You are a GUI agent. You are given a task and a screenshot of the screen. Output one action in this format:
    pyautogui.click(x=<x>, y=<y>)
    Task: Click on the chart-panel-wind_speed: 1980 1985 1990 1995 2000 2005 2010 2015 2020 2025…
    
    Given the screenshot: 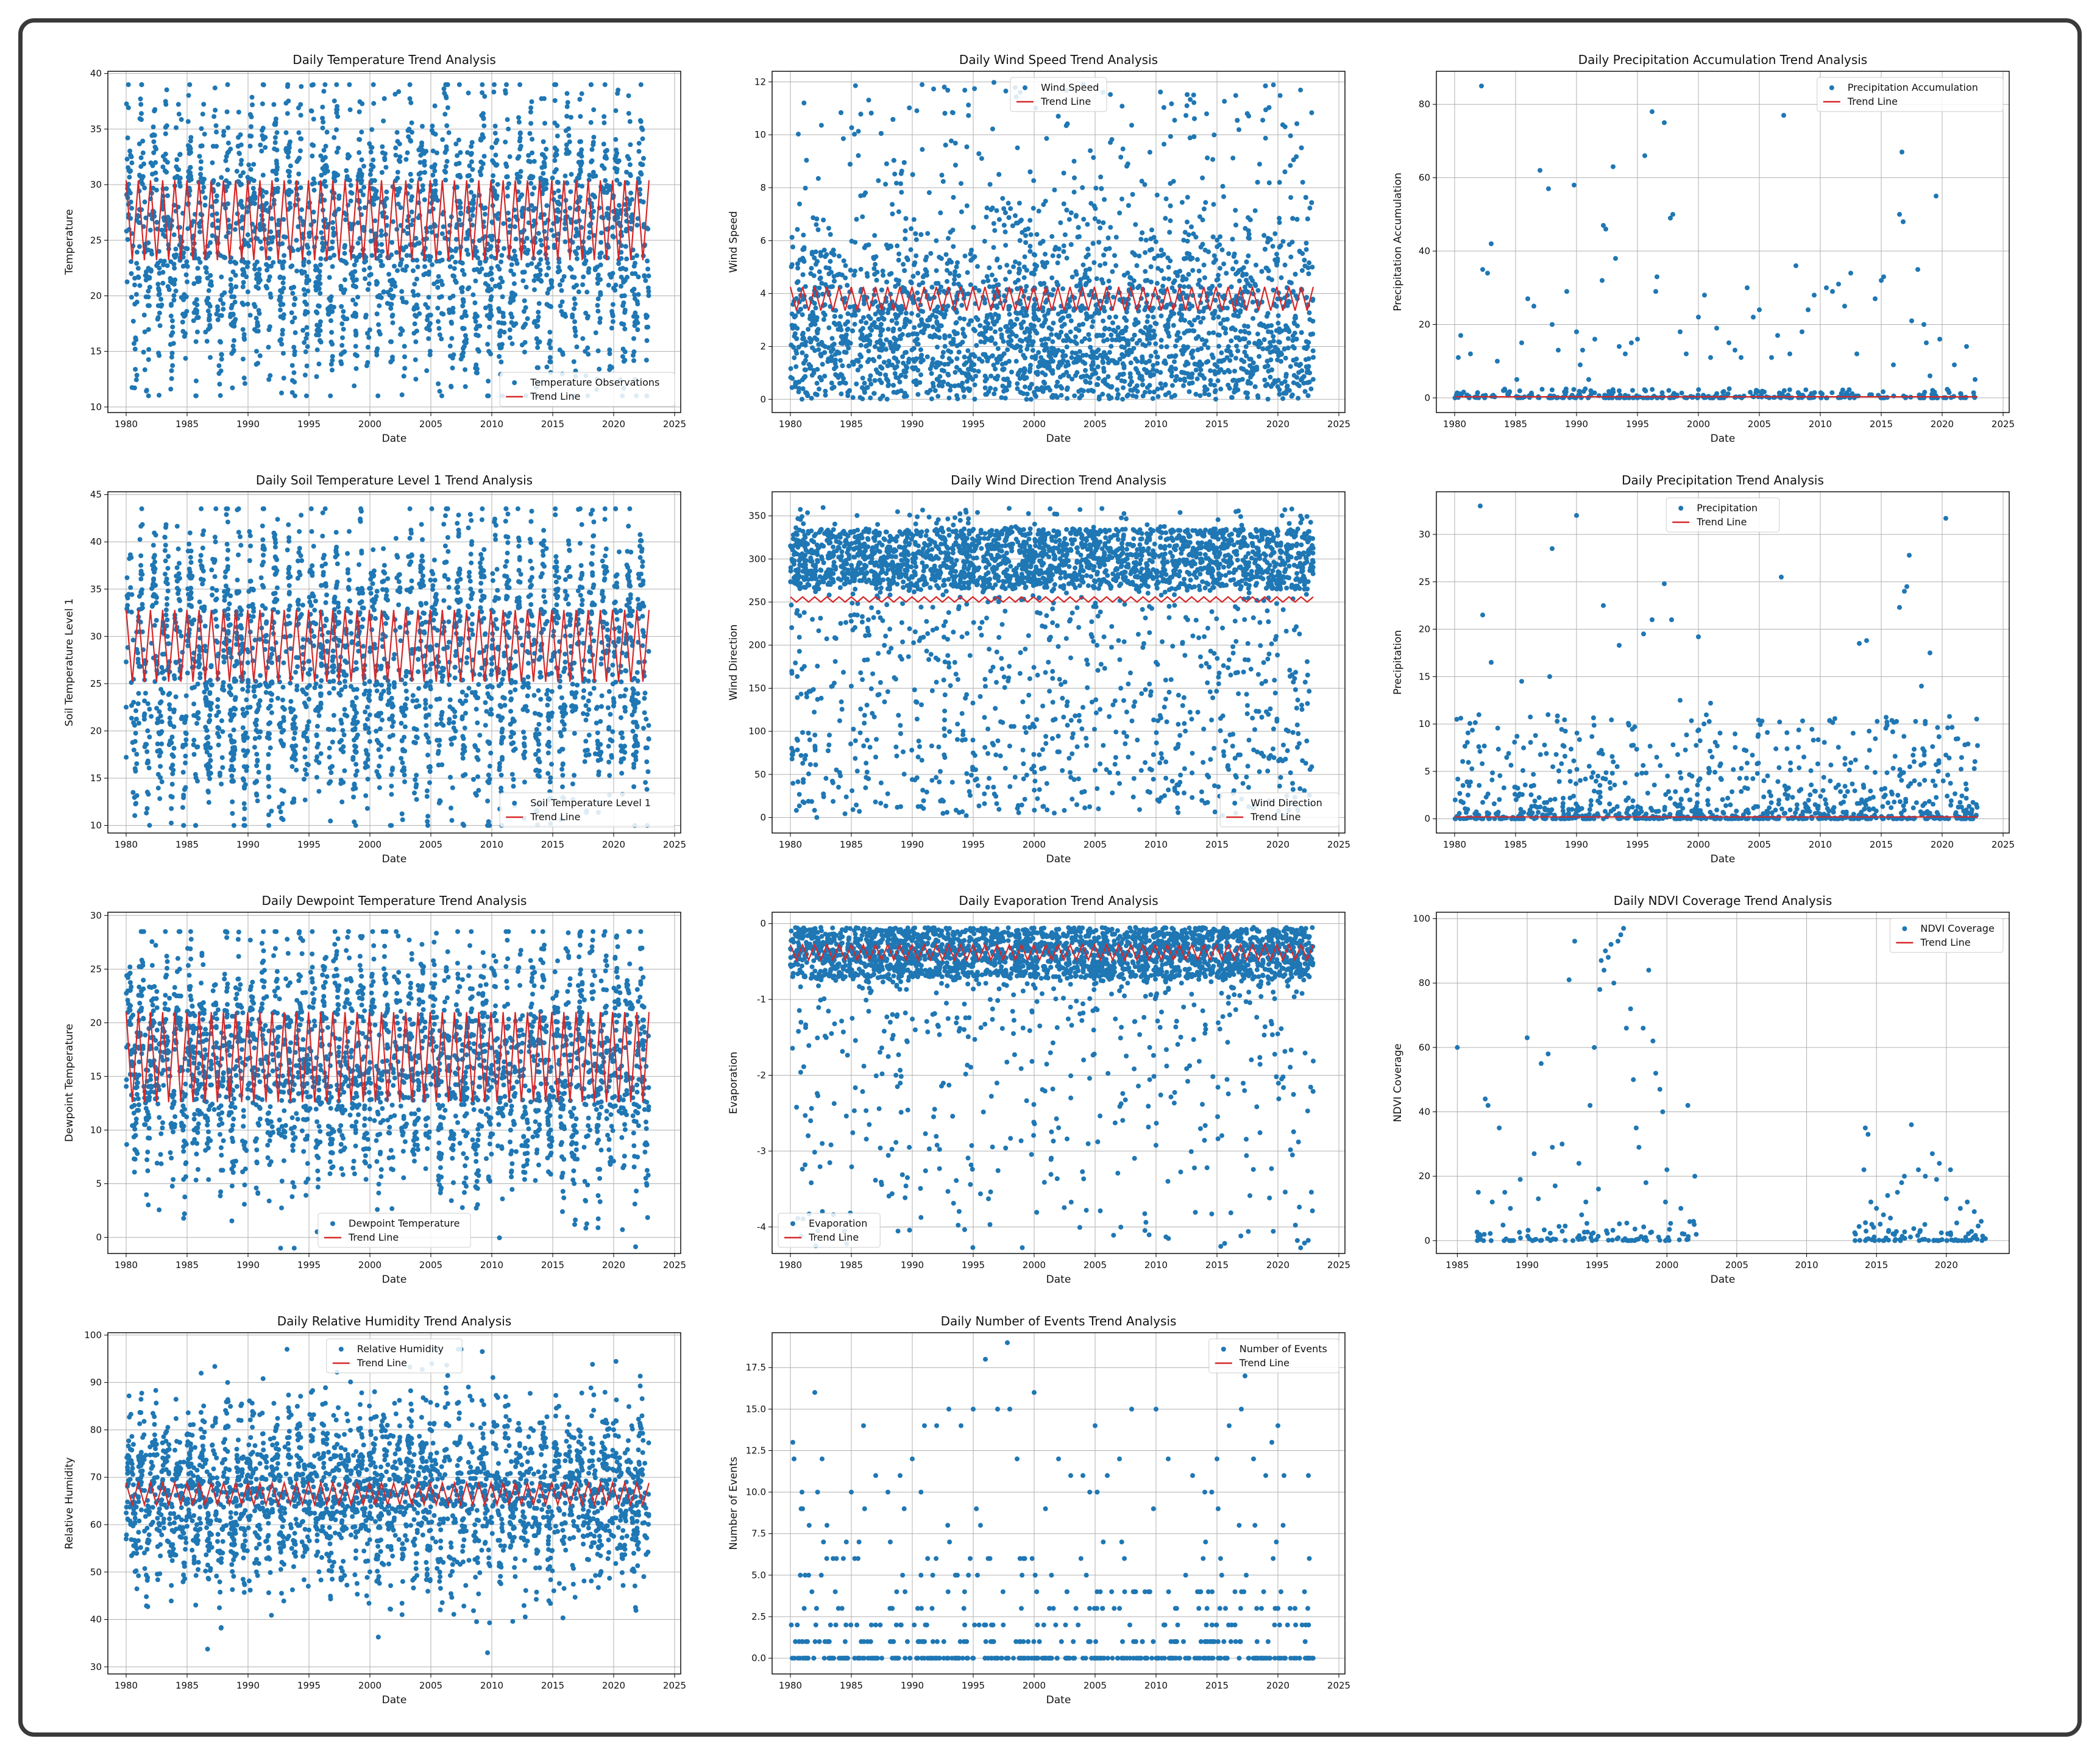 What is the action you would take?
    pyautogui.click(x=1040, y=257)
    